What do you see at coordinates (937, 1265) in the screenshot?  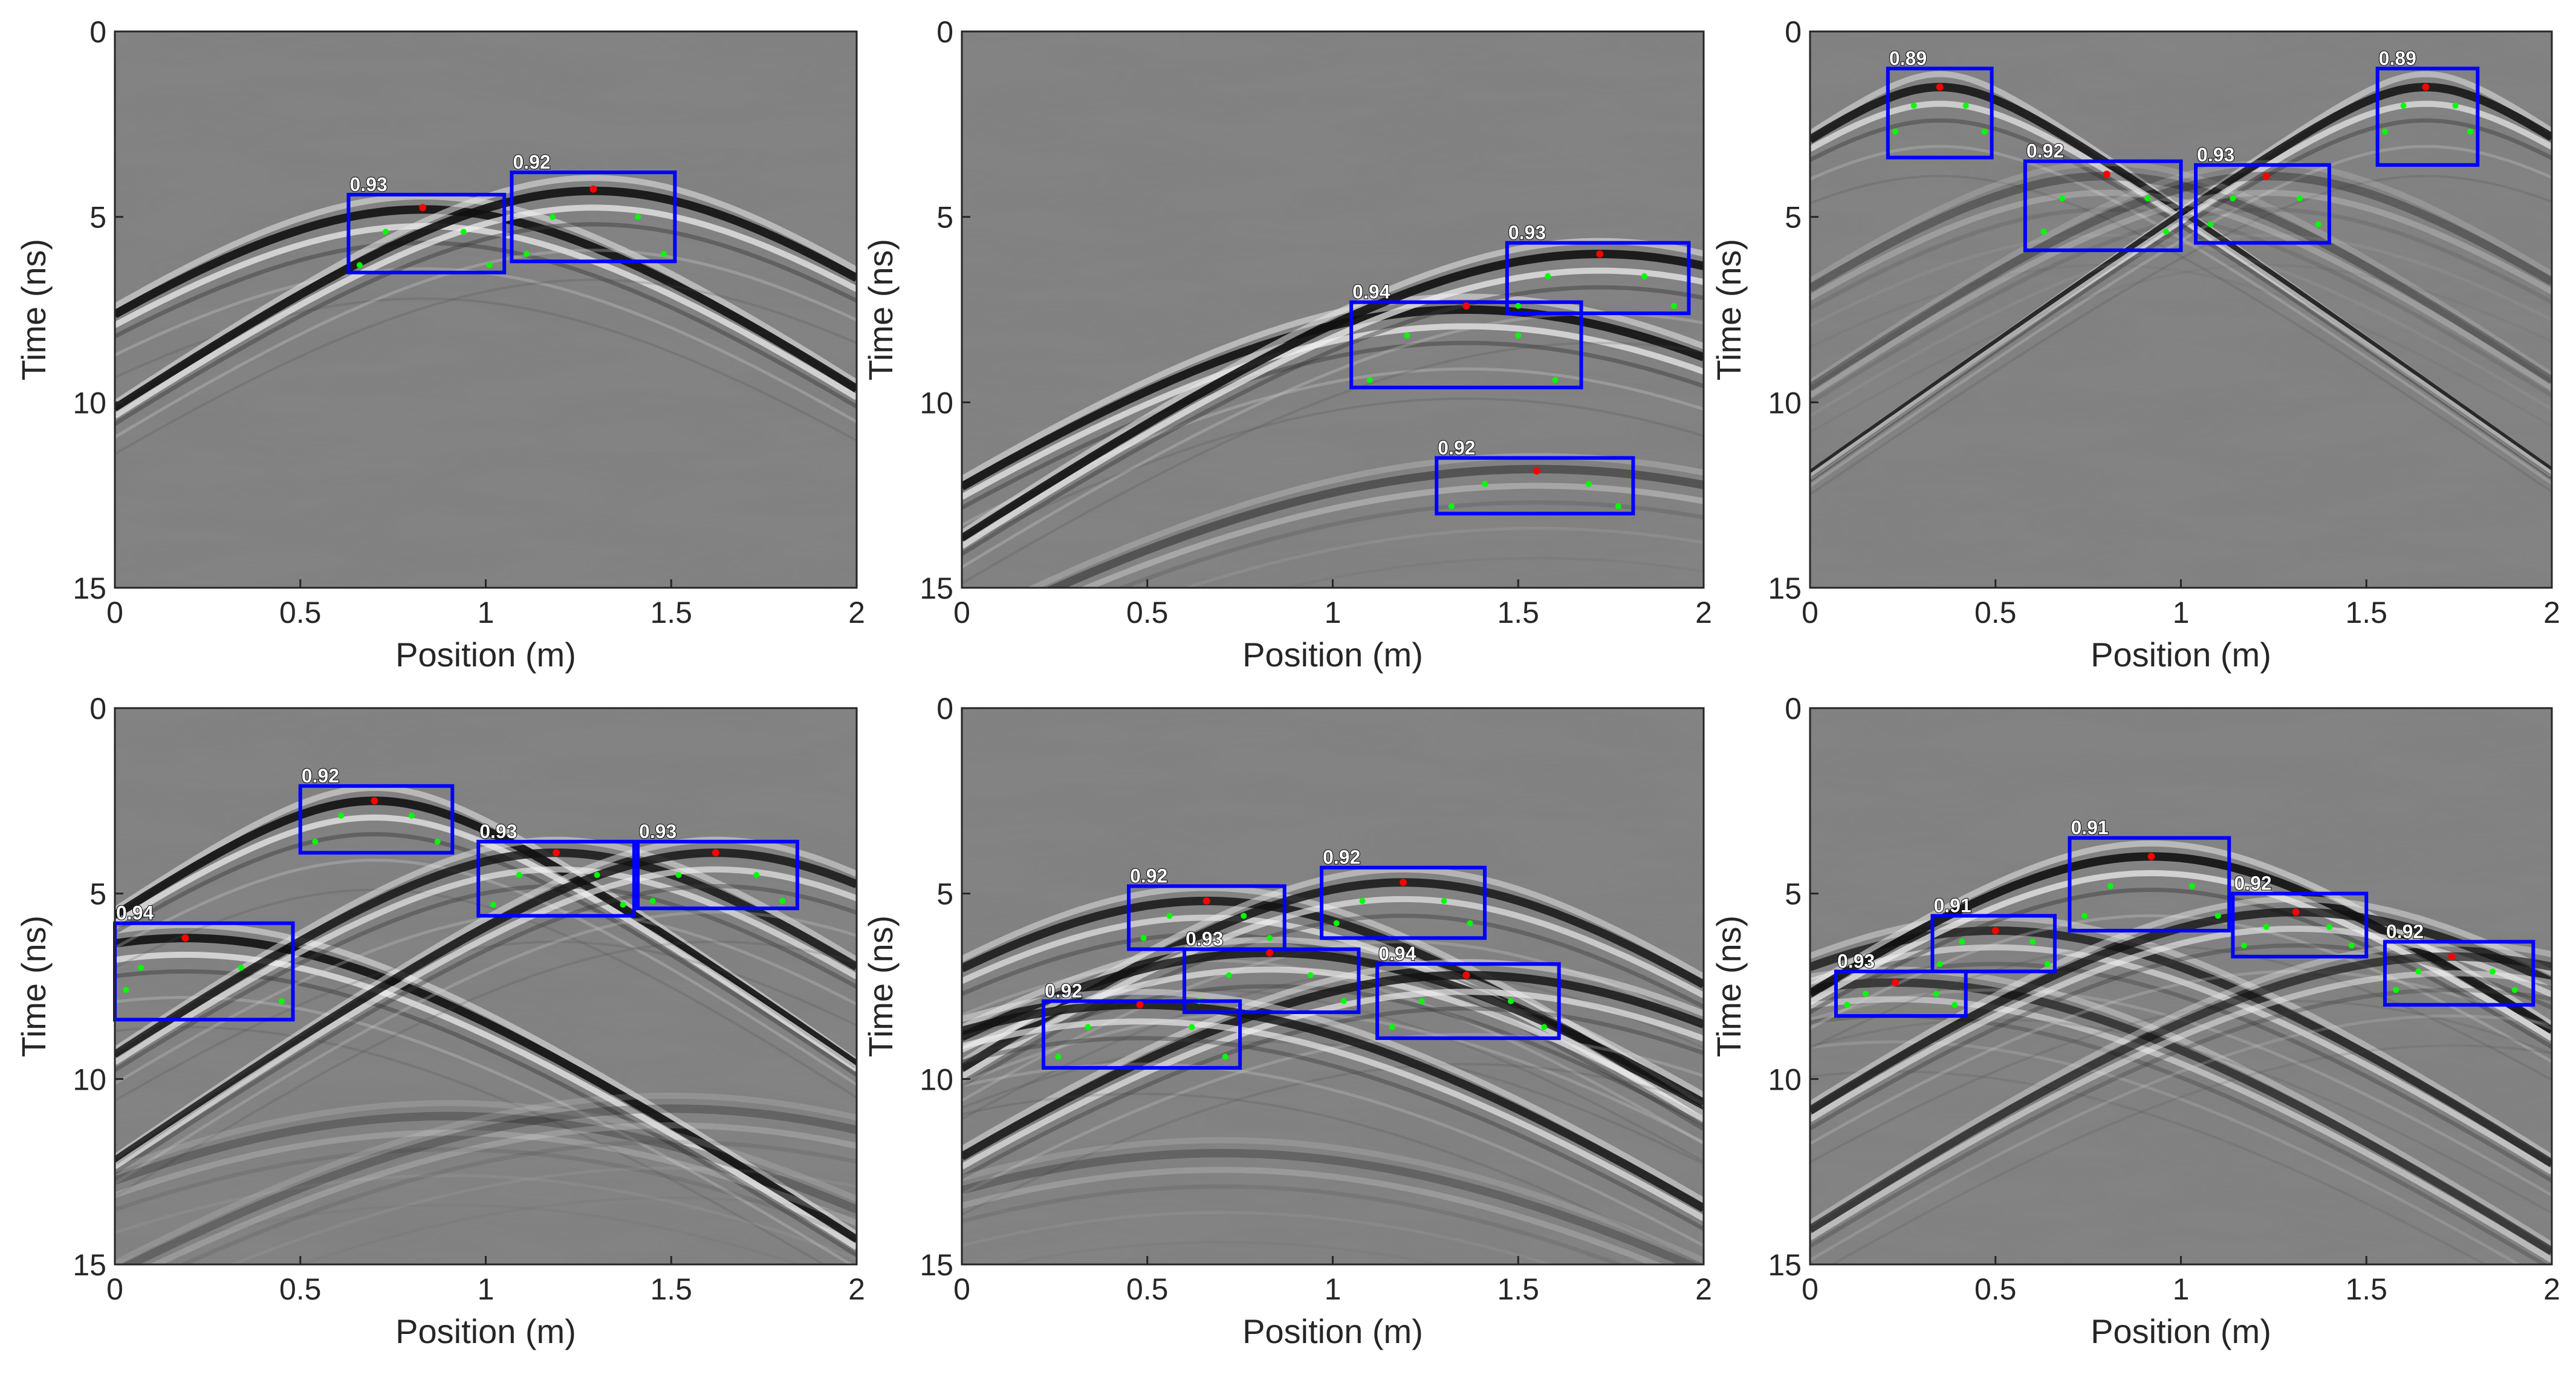 I see `y-tick-label: 15` at bounding box center [937, 1265].